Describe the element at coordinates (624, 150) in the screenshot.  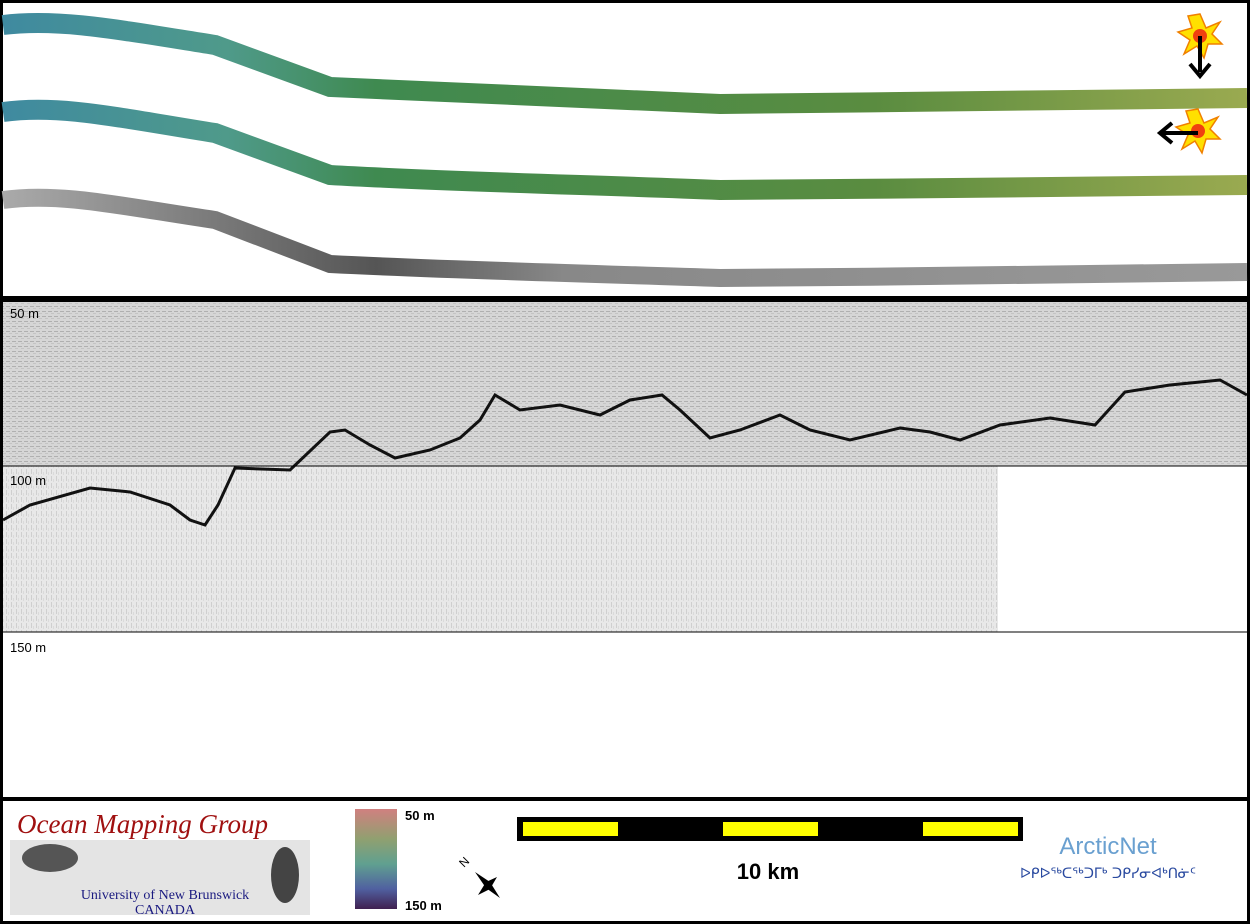
I see `swath-color-middle` at that location.